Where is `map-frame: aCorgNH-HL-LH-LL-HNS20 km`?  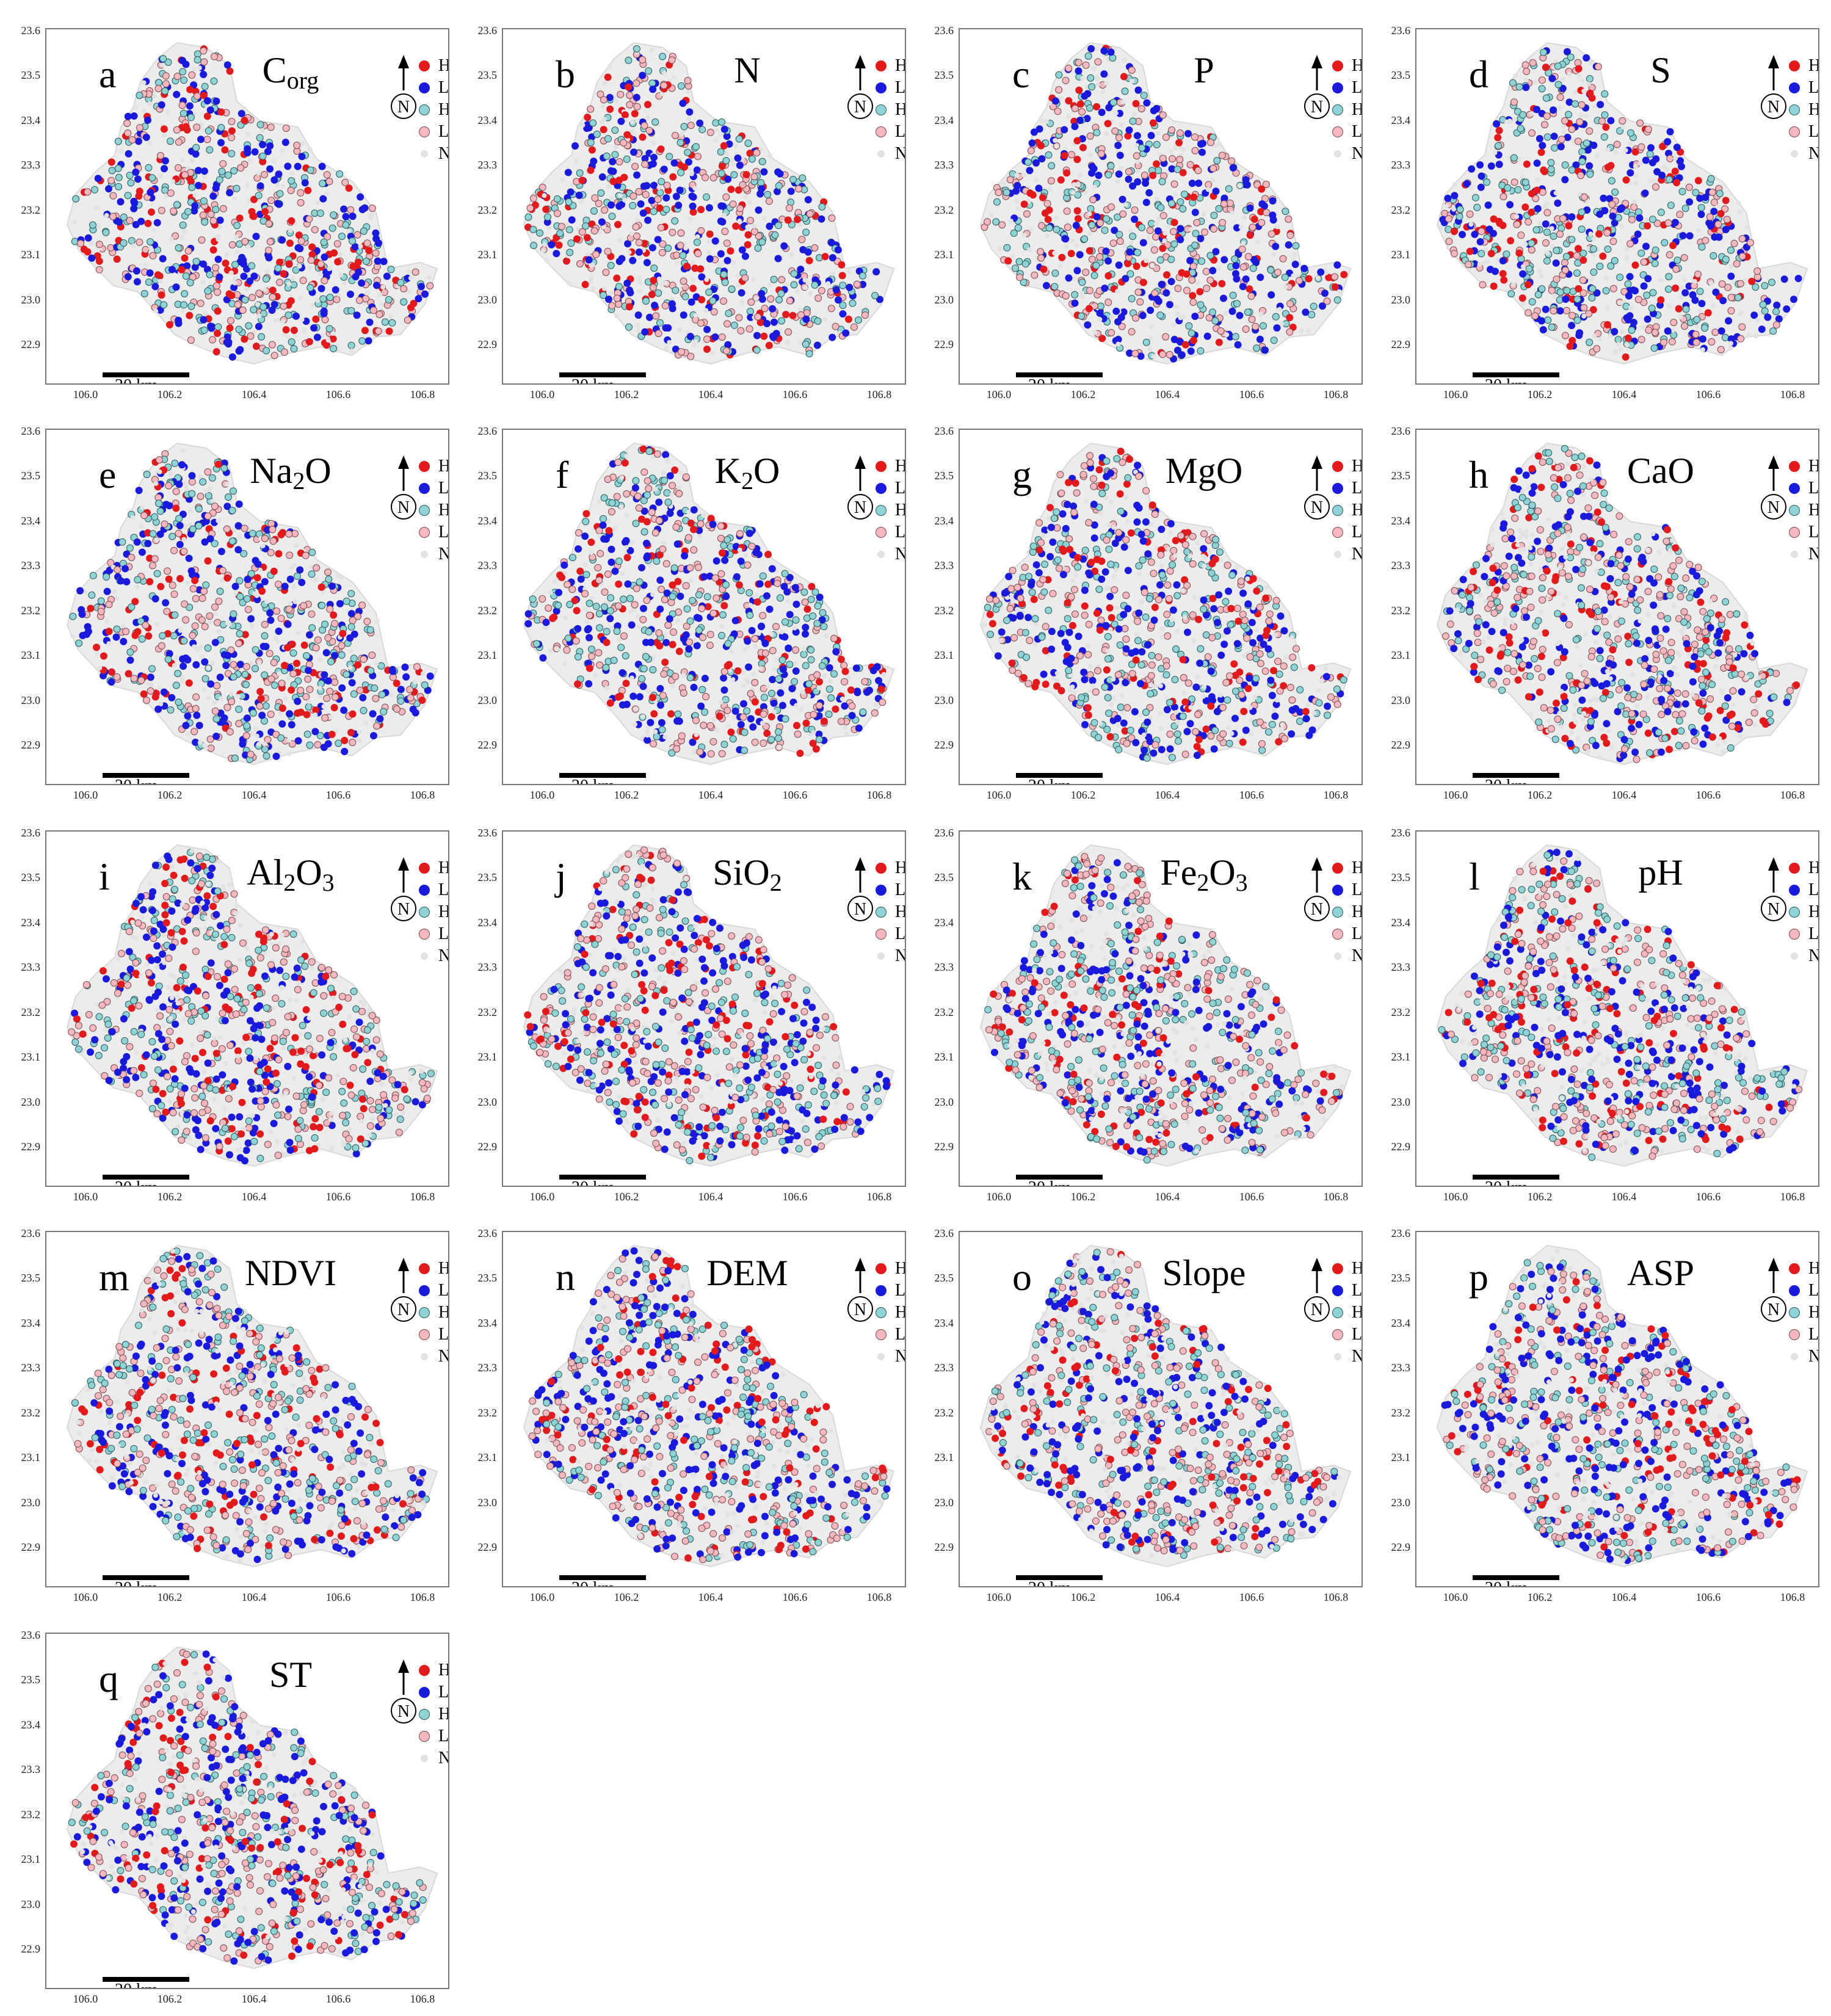
map-frame: aCorgNH-HL-LH-LL-HNS20 km is located at coordinates (247, 206).